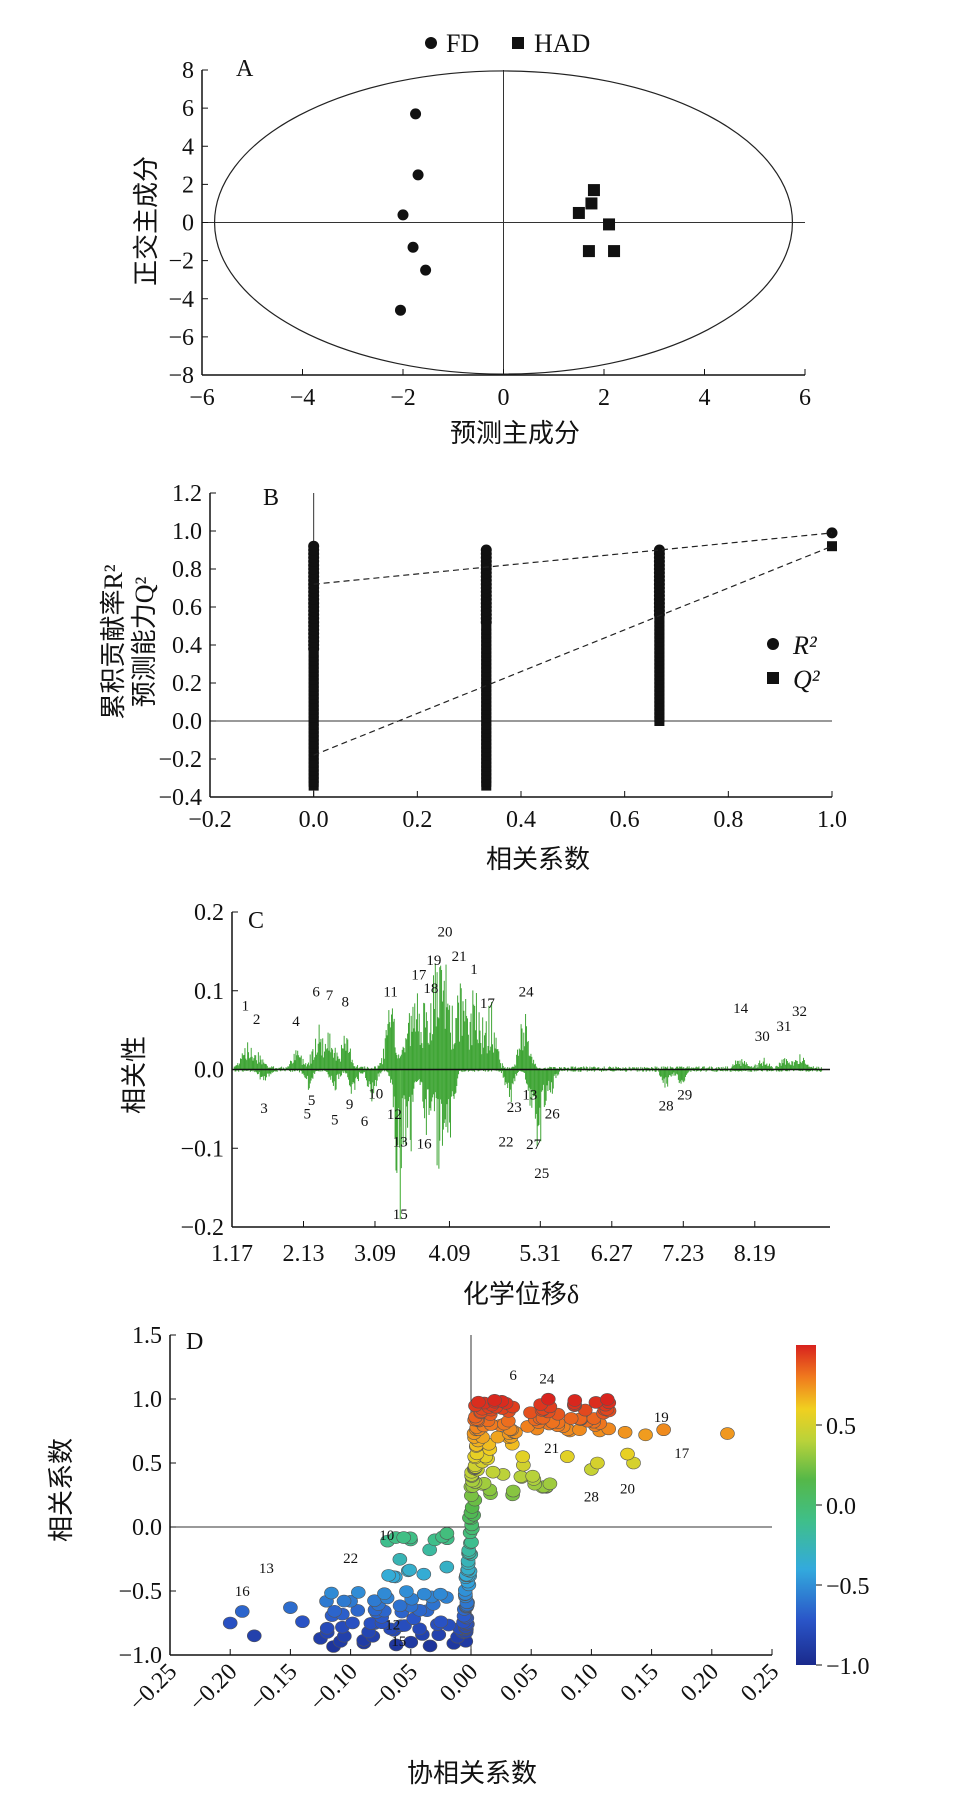 This screenshot has width=979, height=1797. I want to click on y-tick-label: 4, so click(188, 147).